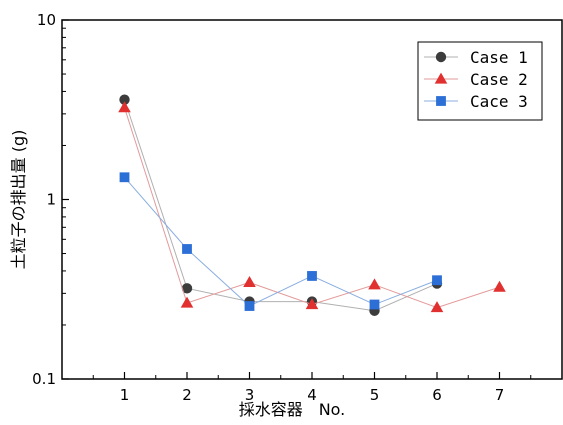 This screenshot has height=425, width=563. What do you see at coordinates (499, 79) in the screenshot?
I see `legend-label: Case 2` at bounding box center [499, 79].